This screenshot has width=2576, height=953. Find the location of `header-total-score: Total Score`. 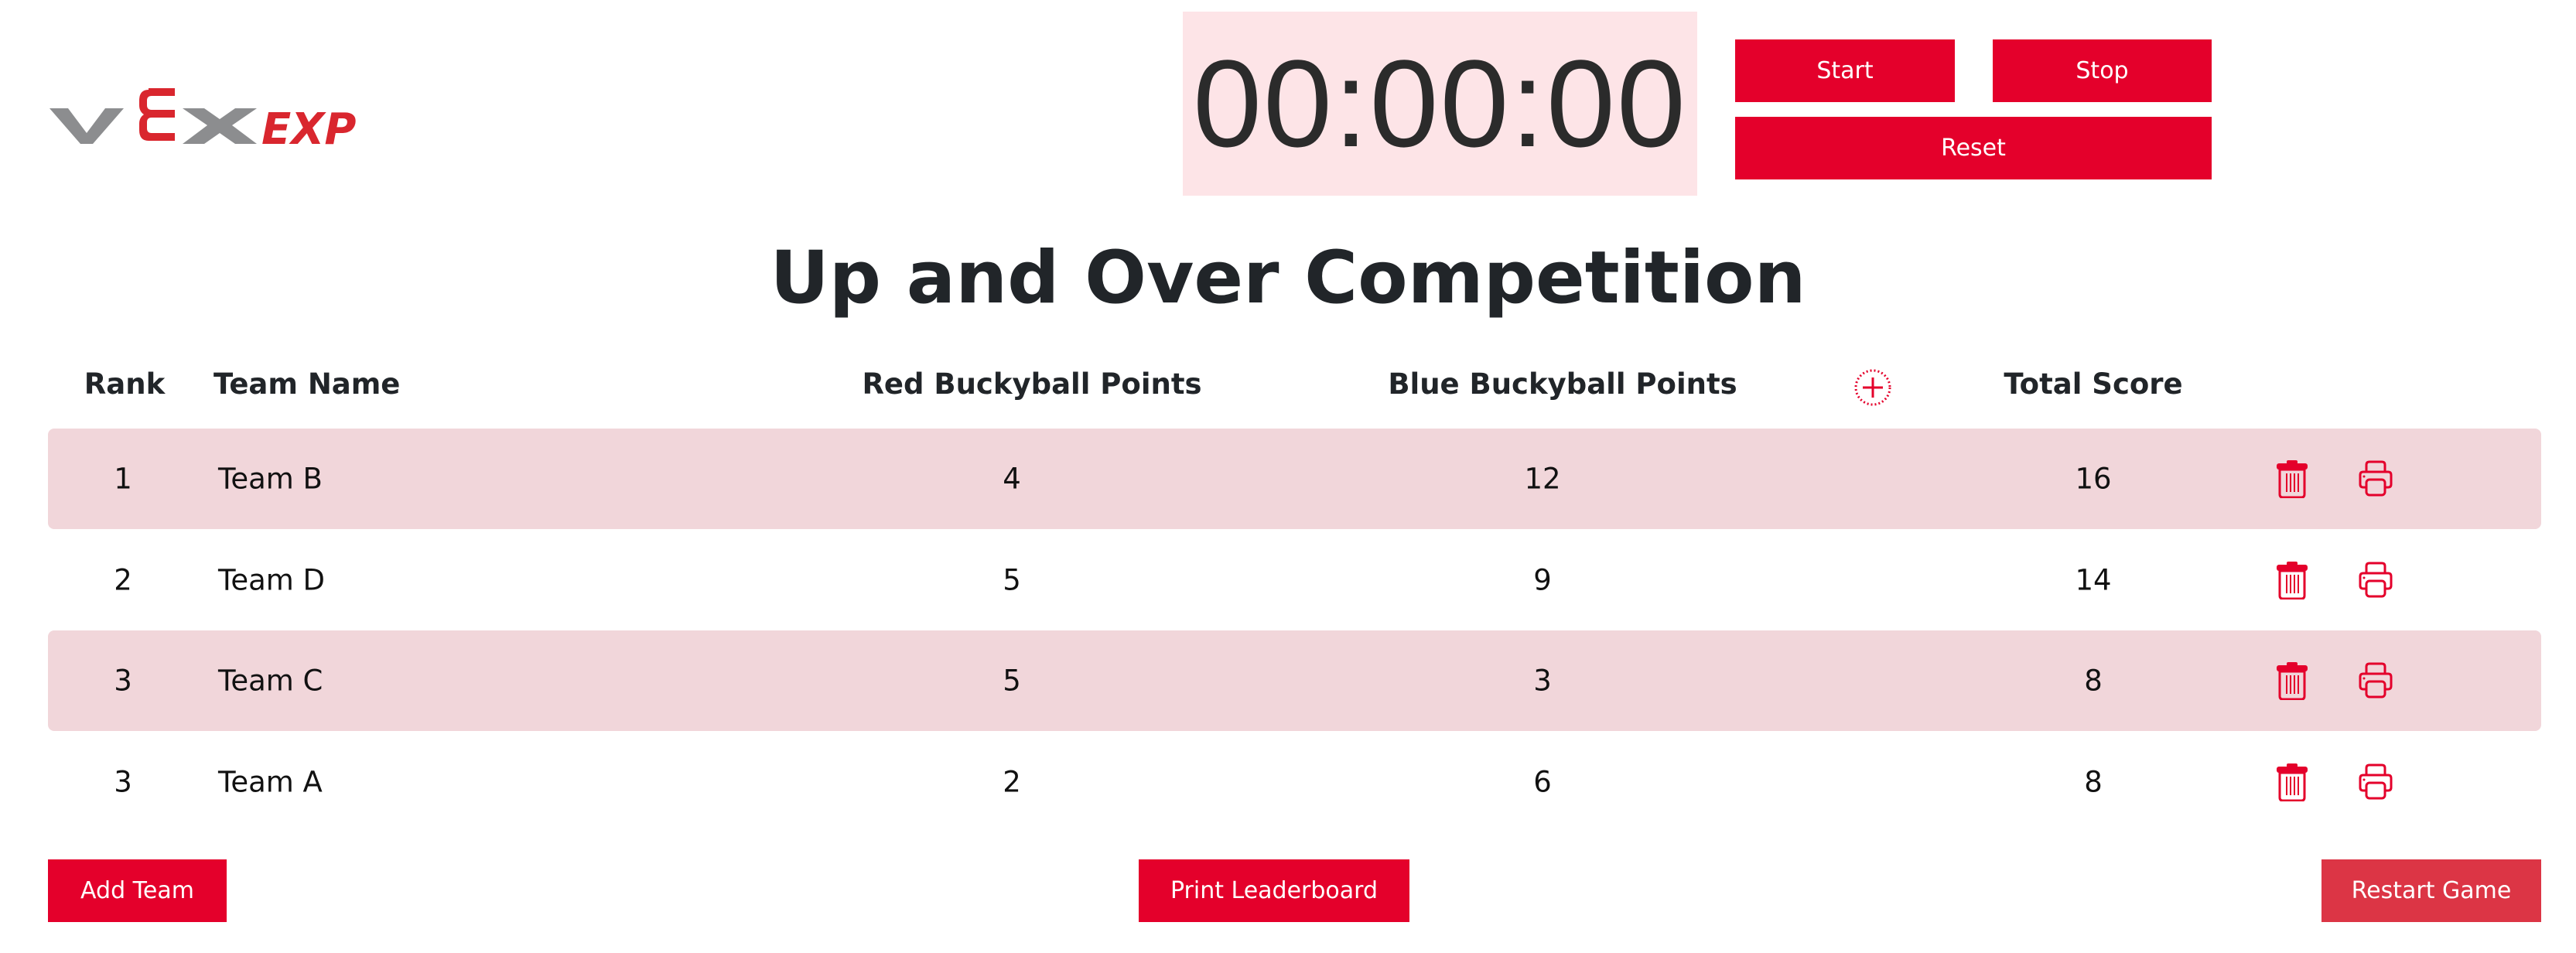

header-total-score: Total Score is located at coordinates (2093, 384).